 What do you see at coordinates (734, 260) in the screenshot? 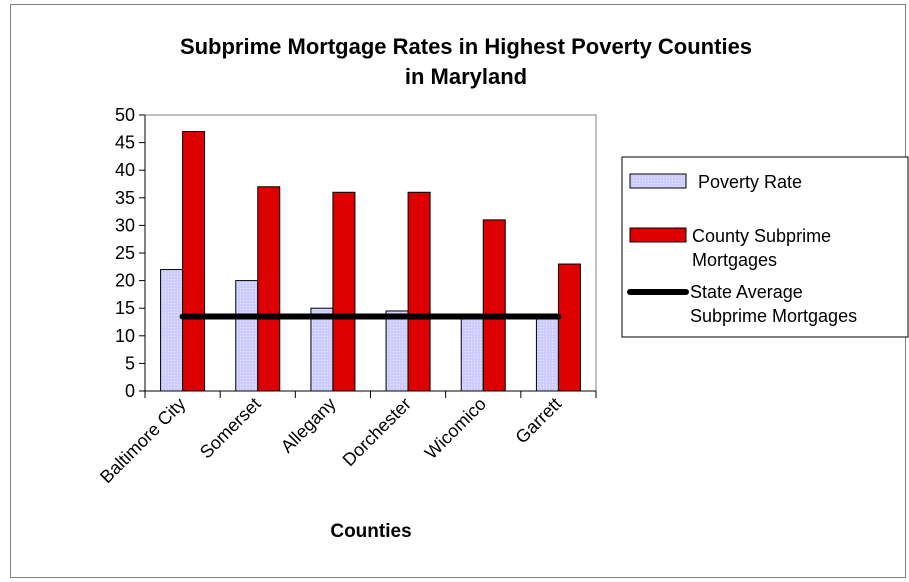
I see `legend-label-county-subprime-2: Mortgages` at bounding box center [734, 260].